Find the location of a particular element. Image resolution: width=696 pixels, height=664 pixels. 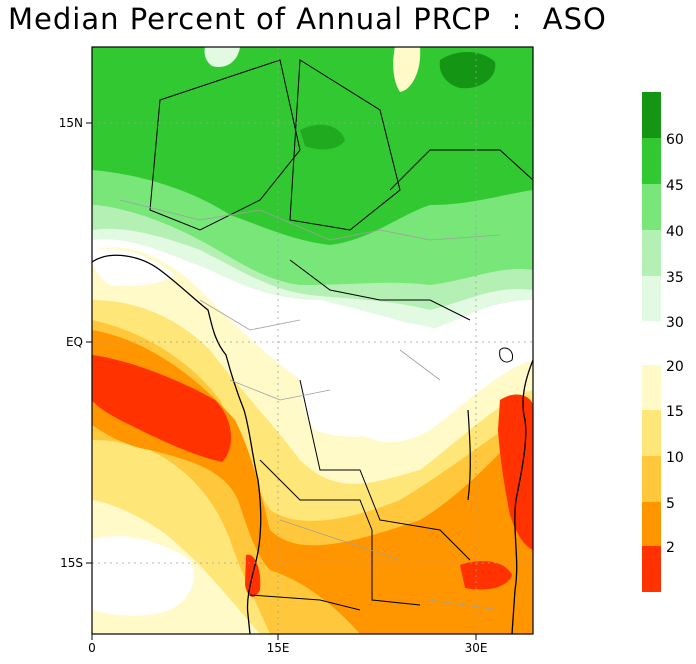

x-axis: 0 15E 30E is located at coordinates (287, 644).